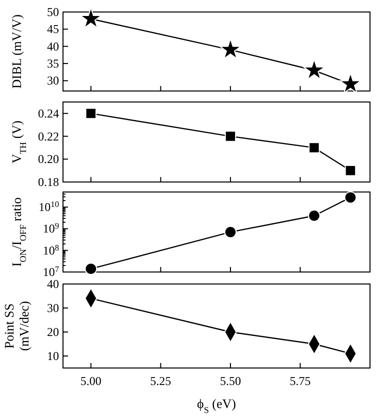 This screenshot has width=378, height=416. Describe the element at coordinates (48, 136) in the screenshot. I see `y-tick-label: 0.22` at that location.